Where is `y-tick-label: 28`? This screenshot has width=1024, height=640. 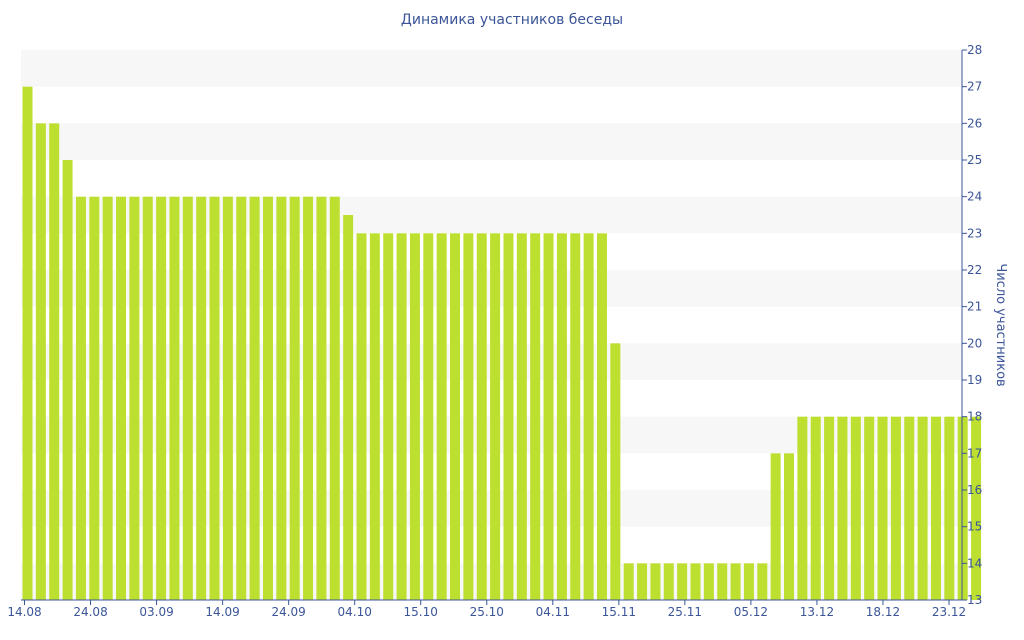
y-tick-label: 28 is located at coordinates (974, 50).